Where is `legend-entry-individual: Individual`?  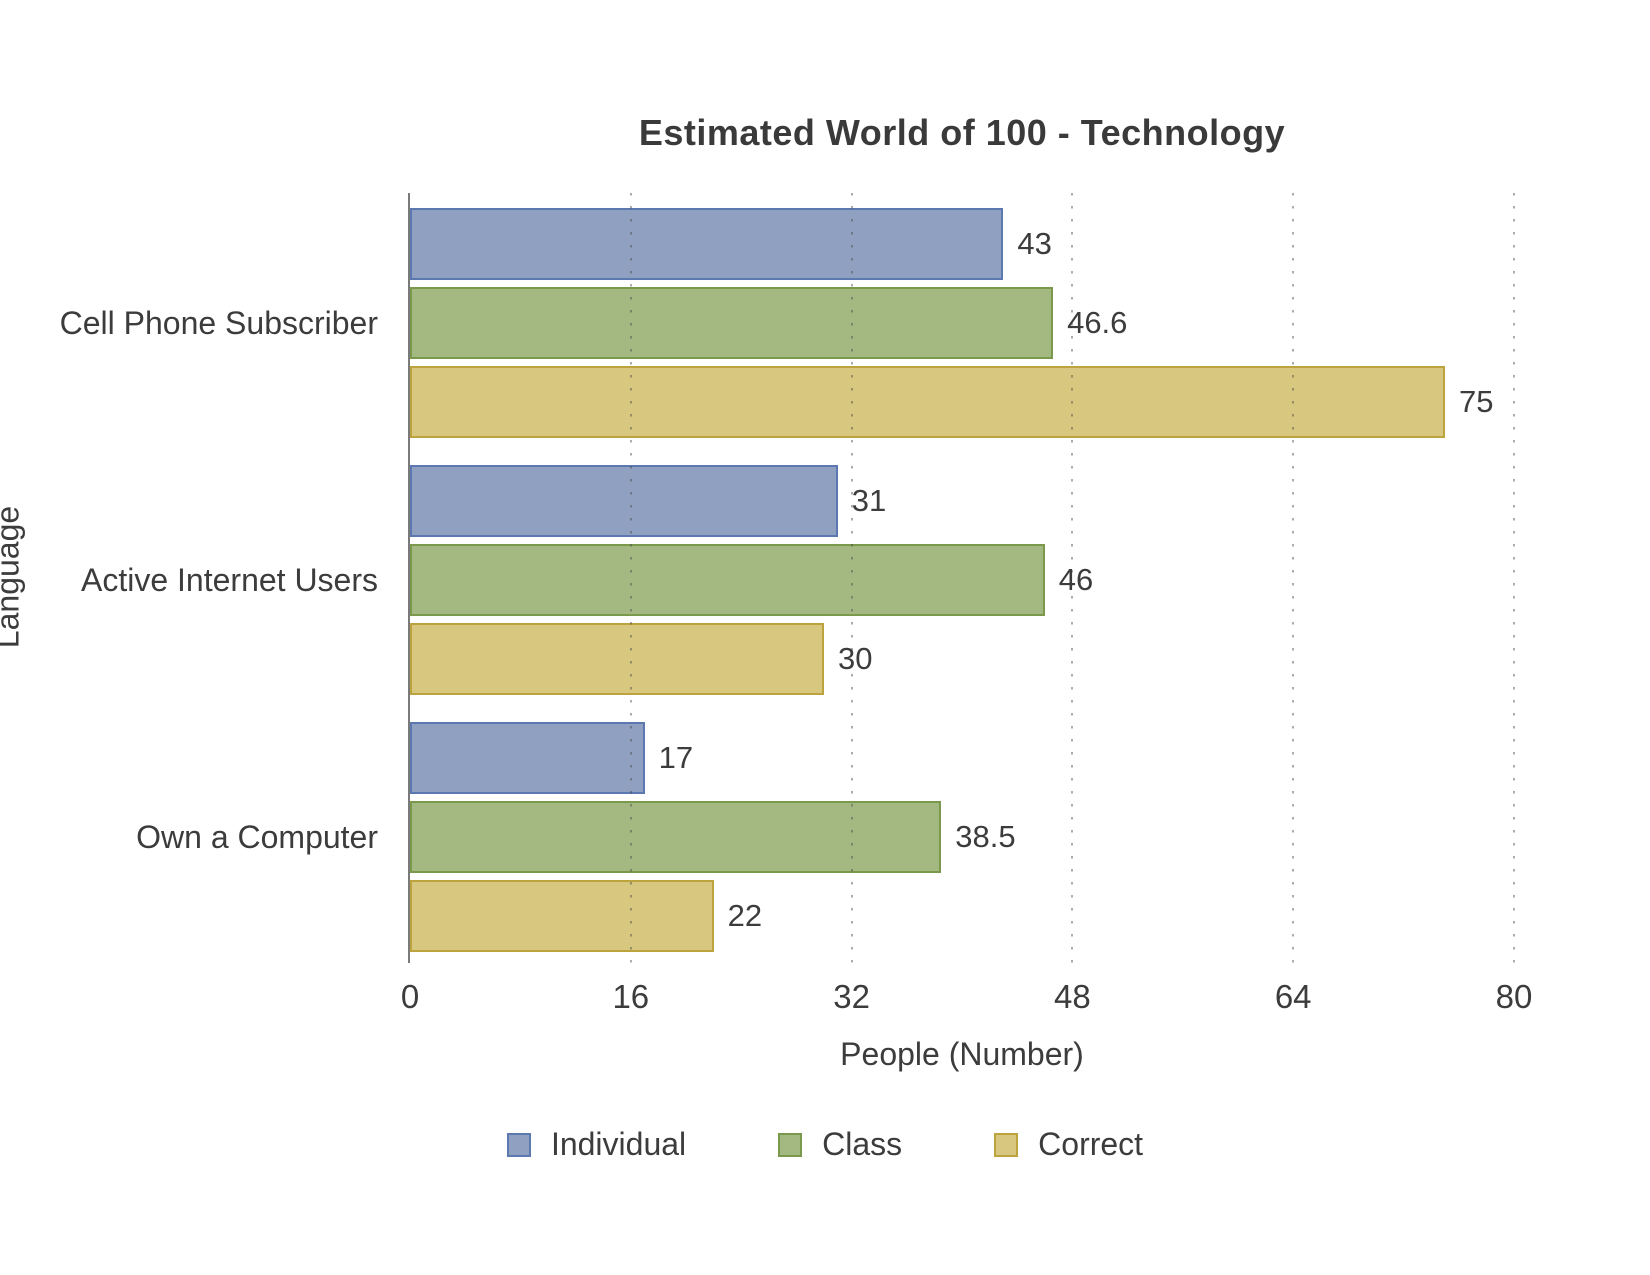 legend-entry-individual: Individual is located at coordinates (596, 1144).